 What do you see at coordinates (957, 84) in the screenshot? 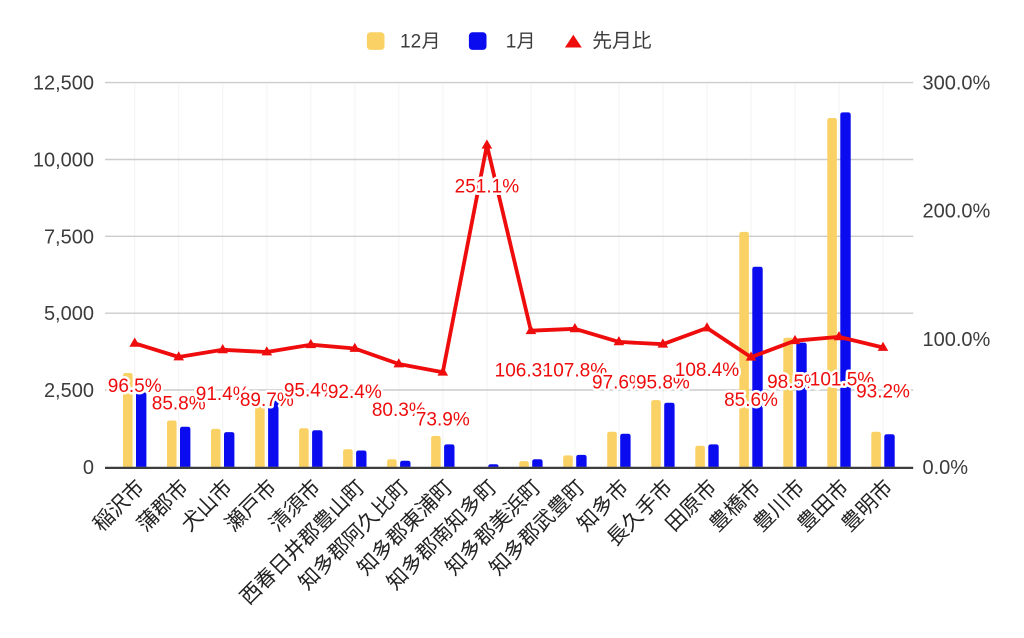
I see `svg-text: 300.0%` at bounding box center [957, 84].